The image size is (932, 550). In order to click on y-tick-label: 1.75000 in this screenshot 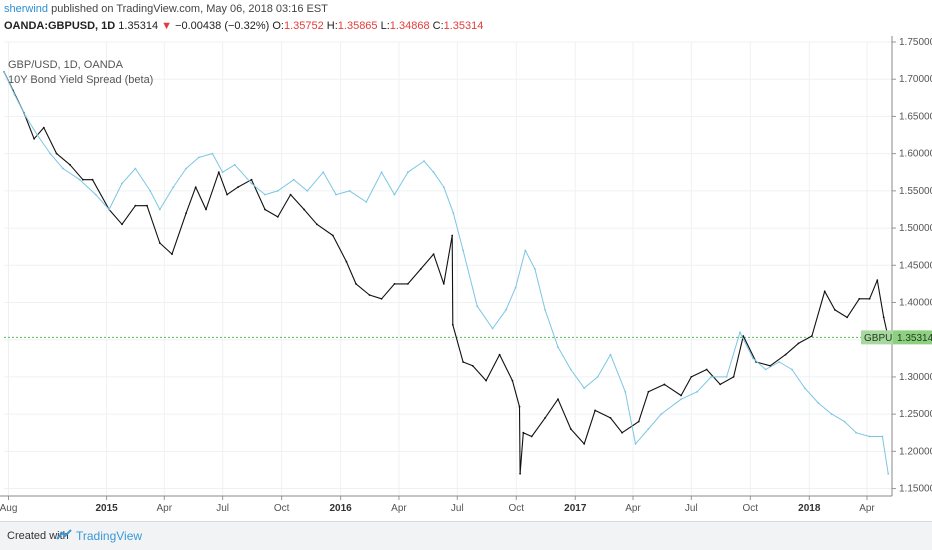, I will do `click(915, 42)`.